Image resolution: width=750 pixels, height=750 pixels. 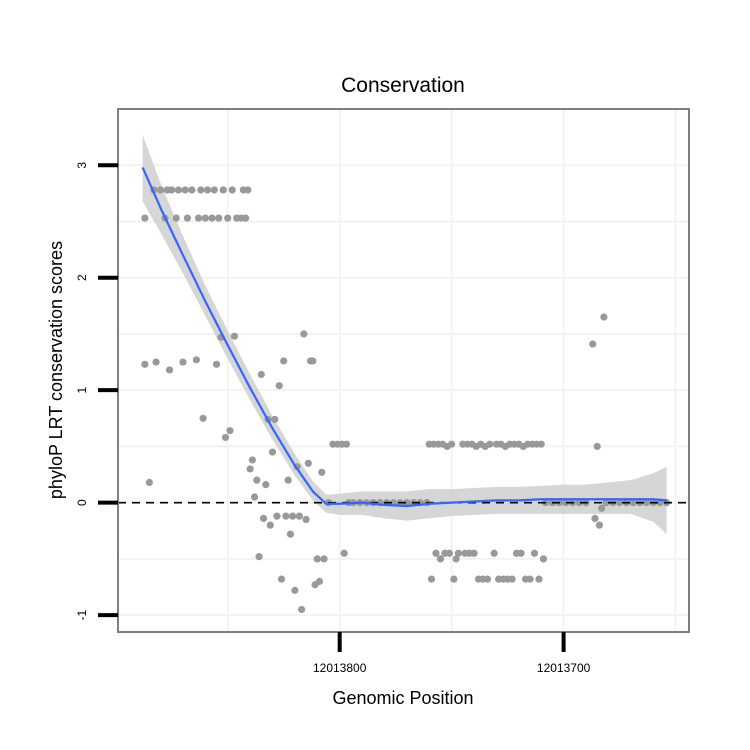 What do you see at coordinates (403, 85) in the screenshot?
I see `chart-title: Conservation` at bounding box center [403, 85].